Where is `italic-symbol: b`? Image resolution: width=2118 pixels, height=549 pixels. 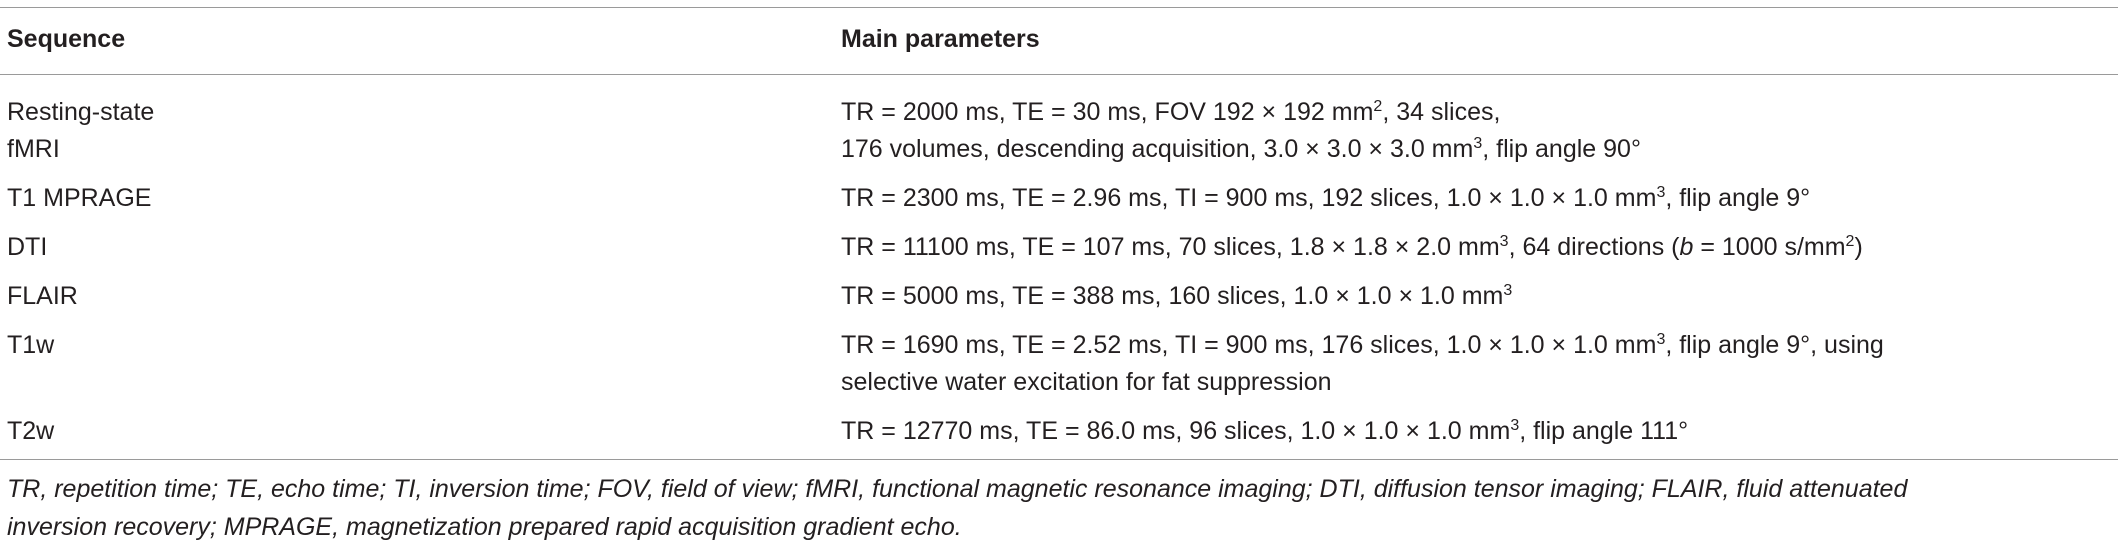 italic-symbol: b is located at coordinates (1686, 246).